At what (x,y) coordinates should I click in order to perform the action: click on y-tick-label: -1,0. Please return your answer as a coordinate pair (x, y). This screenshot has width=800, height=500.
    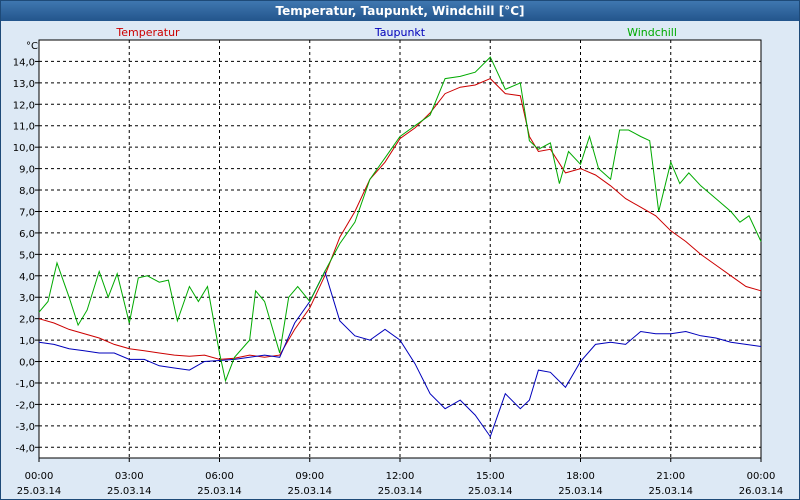
    Looking at the image, I should click on (25, 384).